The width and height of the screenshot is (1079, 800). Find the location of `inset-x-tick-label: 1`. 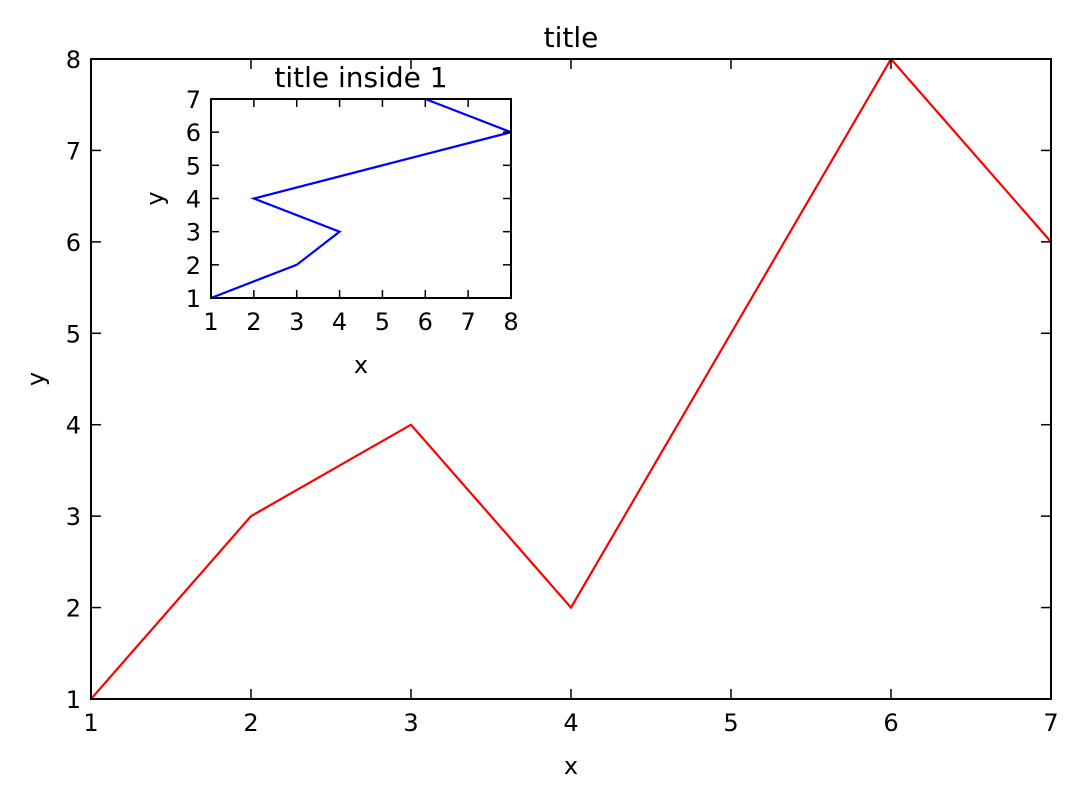

inset-x-tick-label: 1 is located at coordinates (210, 322).